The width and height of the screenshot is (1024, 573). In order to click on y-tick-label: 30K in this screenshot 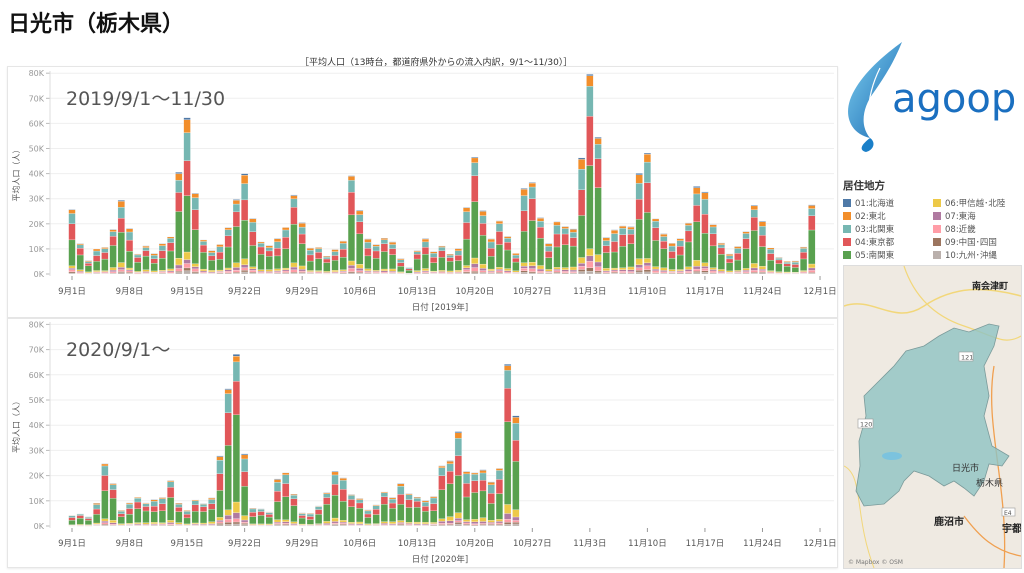, I will do `click(37, 199)`.